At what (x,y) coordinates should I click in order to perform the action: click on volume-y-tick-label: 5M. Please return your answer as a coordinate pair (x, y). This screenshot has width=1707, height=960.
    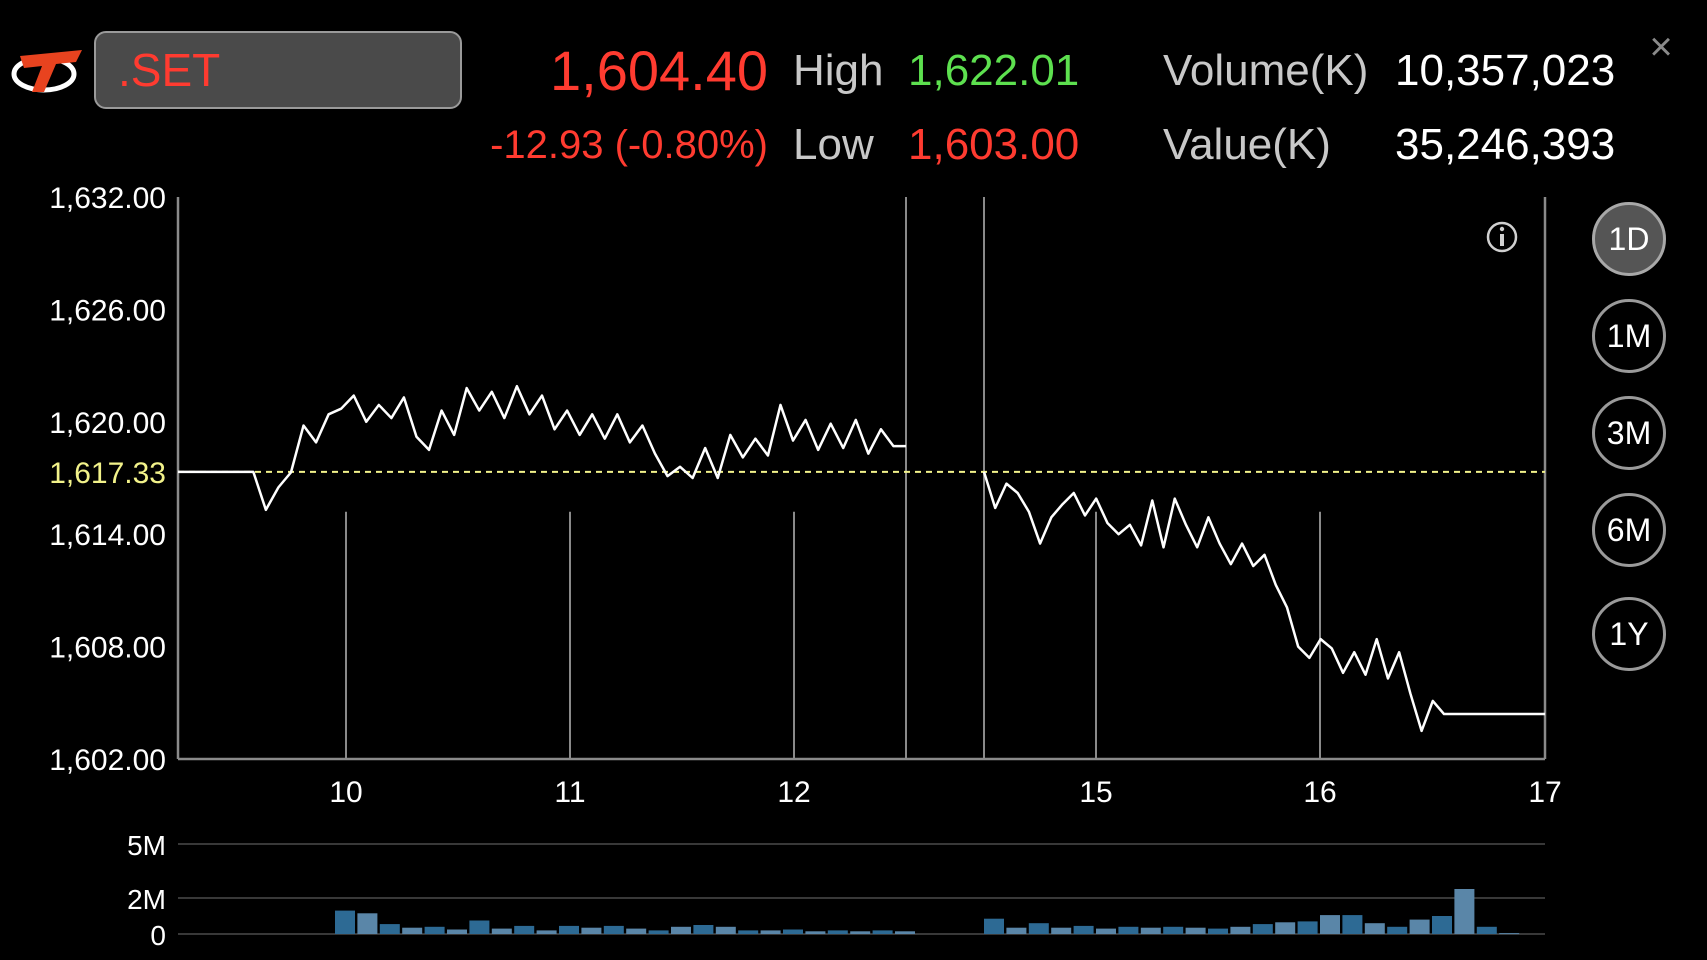
    Looking at the image, I should click on (146, 845).